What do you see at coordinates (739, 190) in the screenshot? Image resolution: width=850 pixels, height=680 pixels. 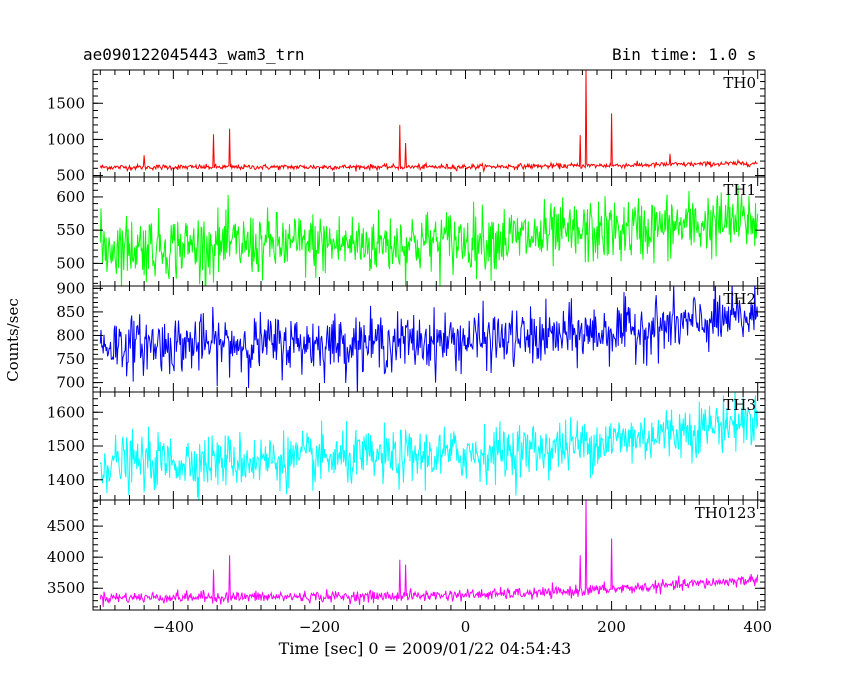 I see `panel-label-th1: TH1` at bounding box center [739, 190].